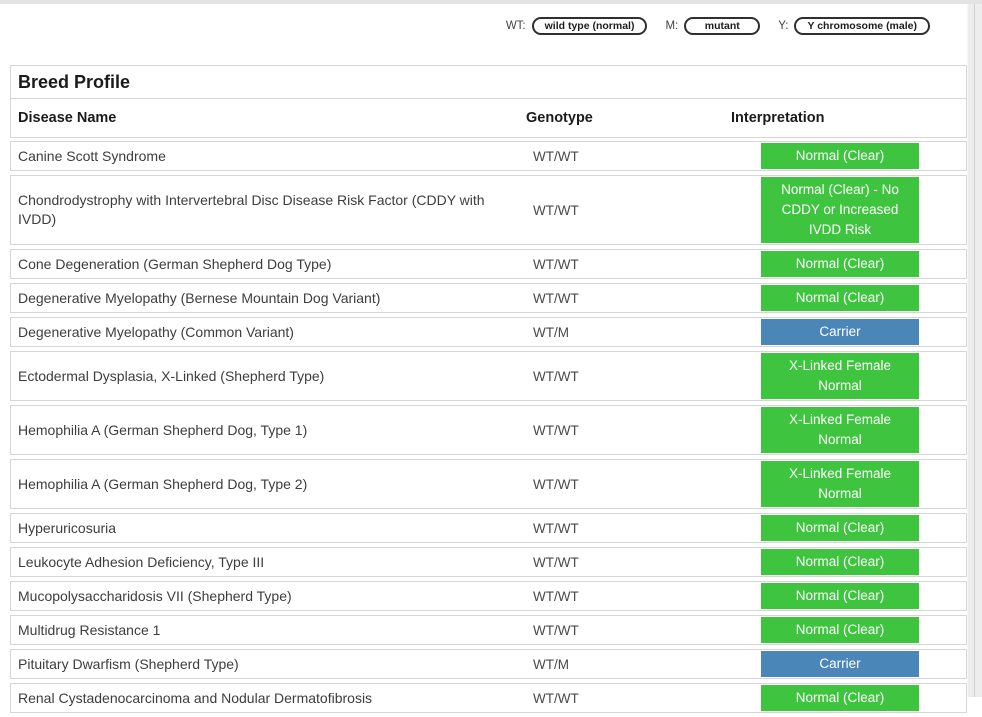  What do you see at coordinates (515, 26) in the screenshot?
I see `legend-abbr-wt: WT:` at bounding box center [515, 26].